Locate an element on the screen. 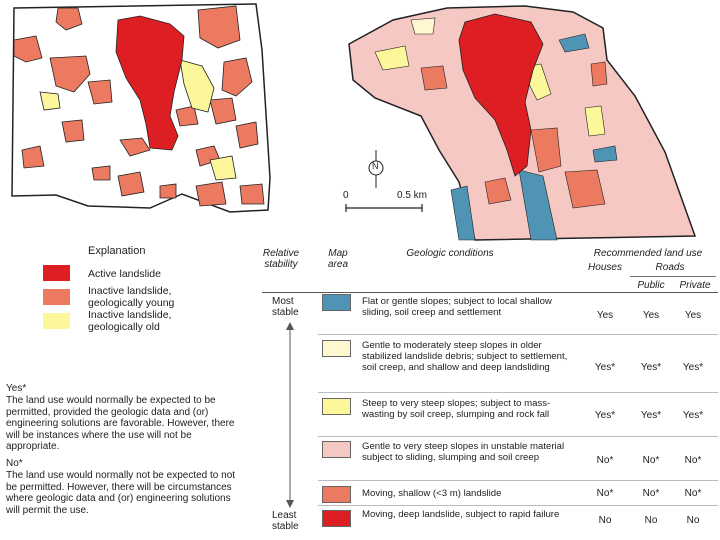 The image size is (720, 540). landslide-inventory-map is located at coordinates (141, 108).